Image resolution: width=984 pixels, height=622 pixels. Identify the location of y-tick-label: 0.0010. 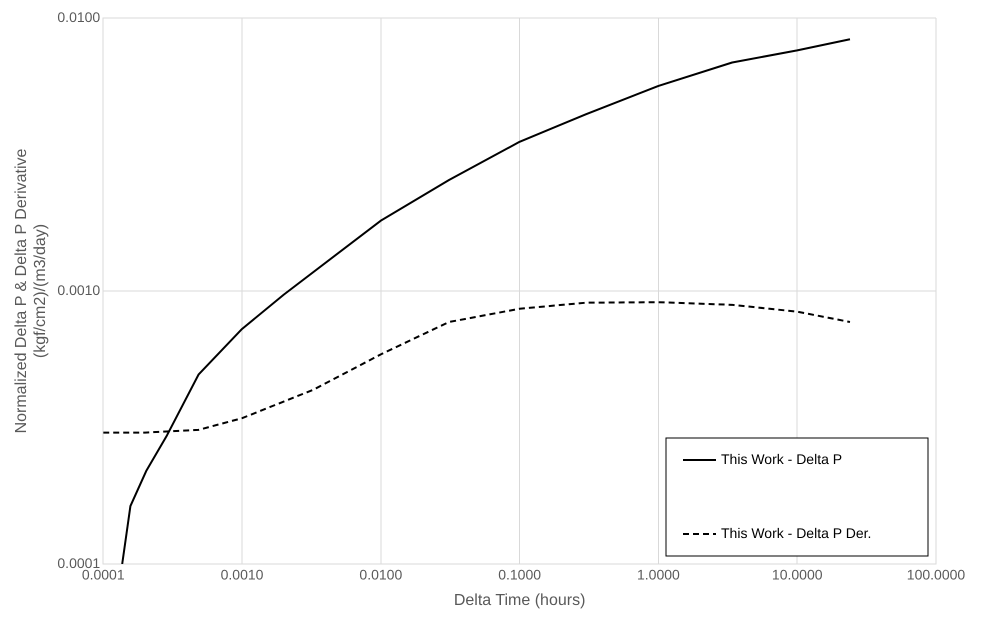
(78, 290).